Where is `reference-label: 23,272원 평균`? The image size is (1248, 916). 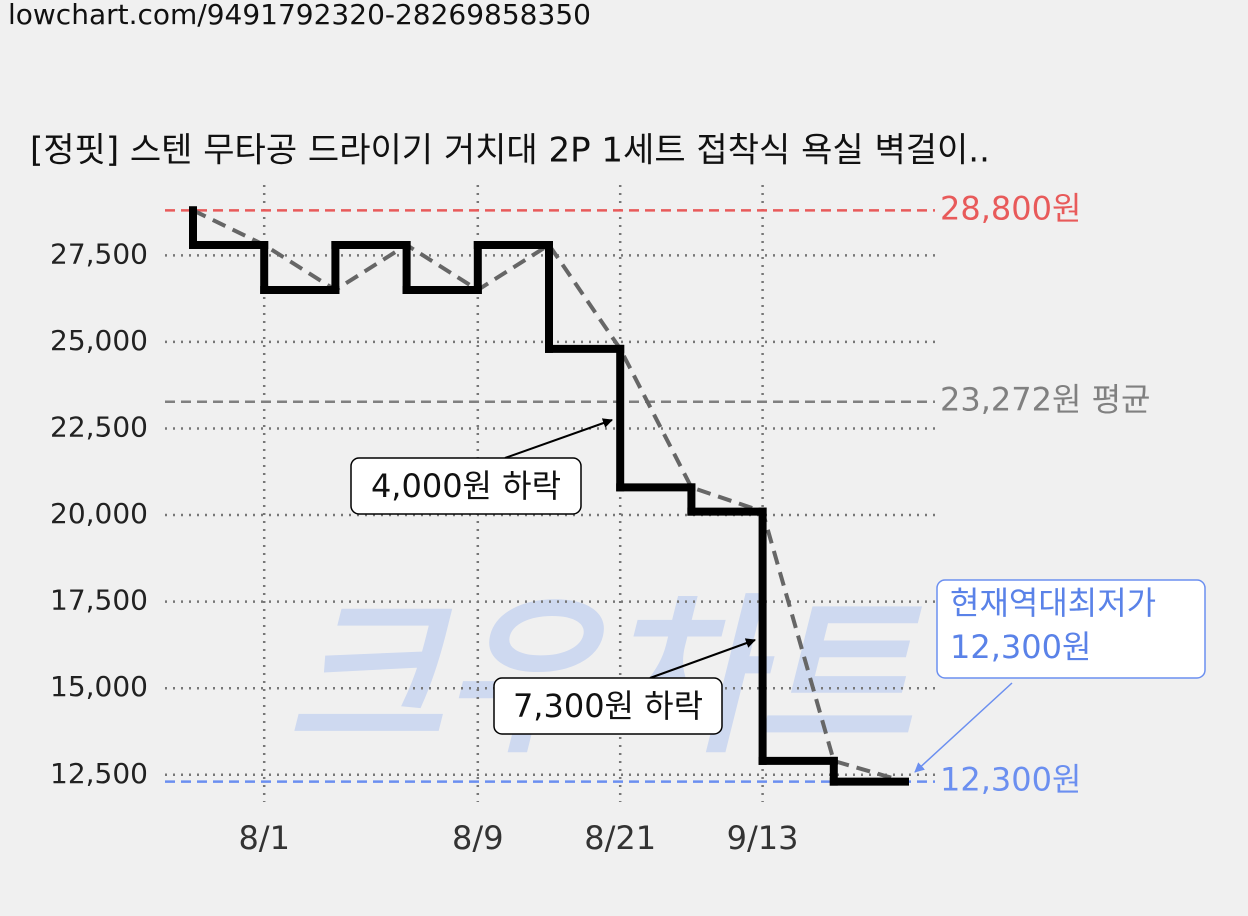 reference-label: 23,272원 평균 is located at coordinates (1045, 400).